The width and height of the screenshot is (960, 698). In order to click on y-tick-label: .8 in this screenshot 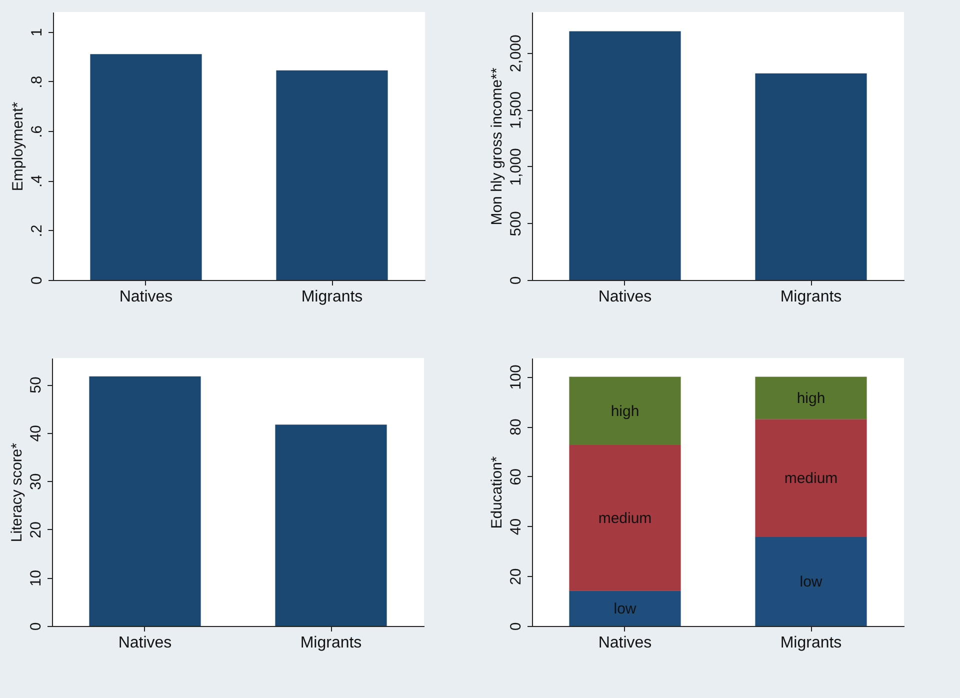, I will do `click(37, 82)`.